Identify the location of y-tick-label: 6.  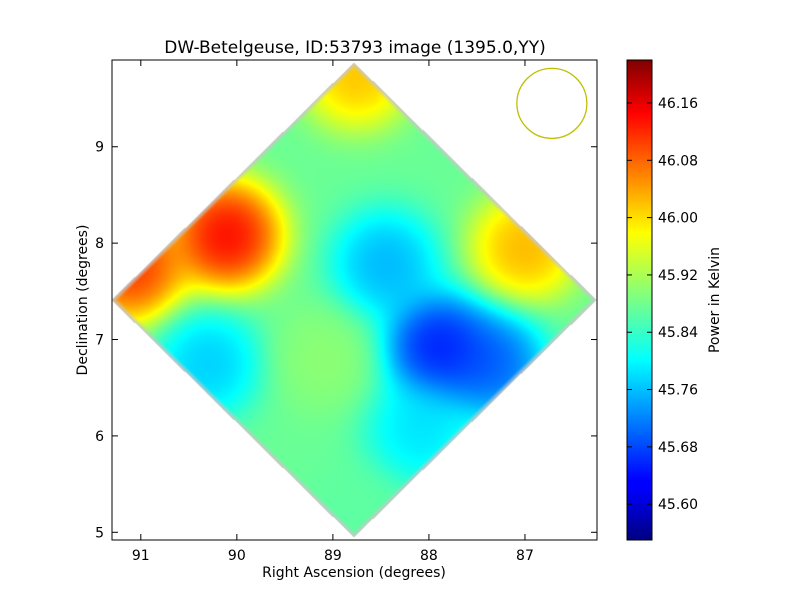
(99, 437).